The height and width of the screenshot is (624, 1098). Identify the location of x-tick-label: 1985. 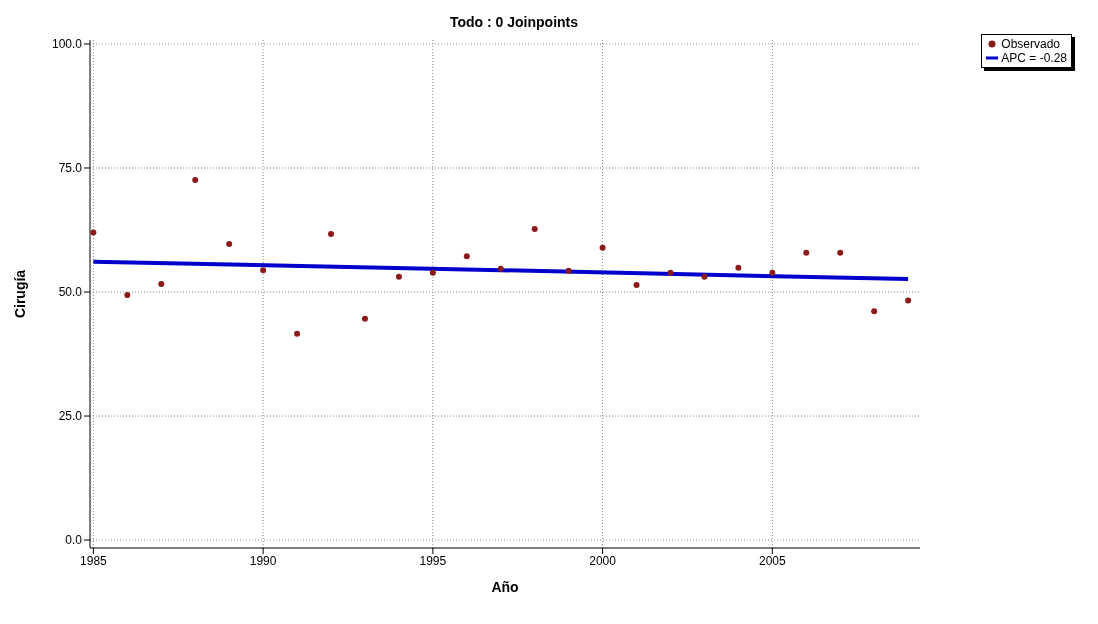
(94, 560).